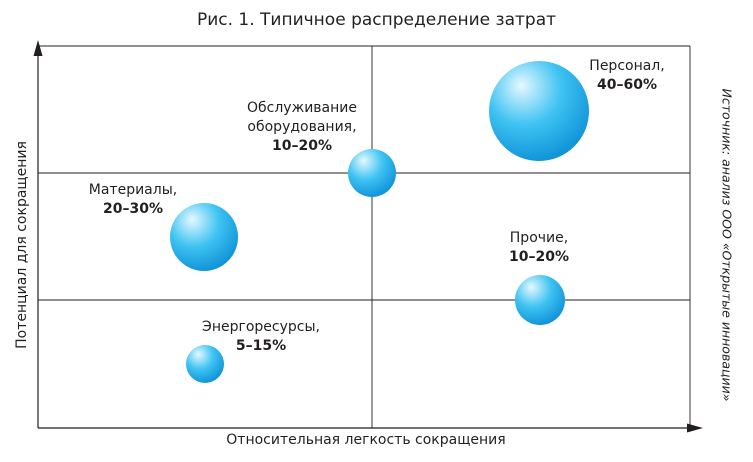 This screenshot has height=462, width=753. I want to click on chart-title: Рис. 1. Типичное распределение затрат, so click(376, 20).